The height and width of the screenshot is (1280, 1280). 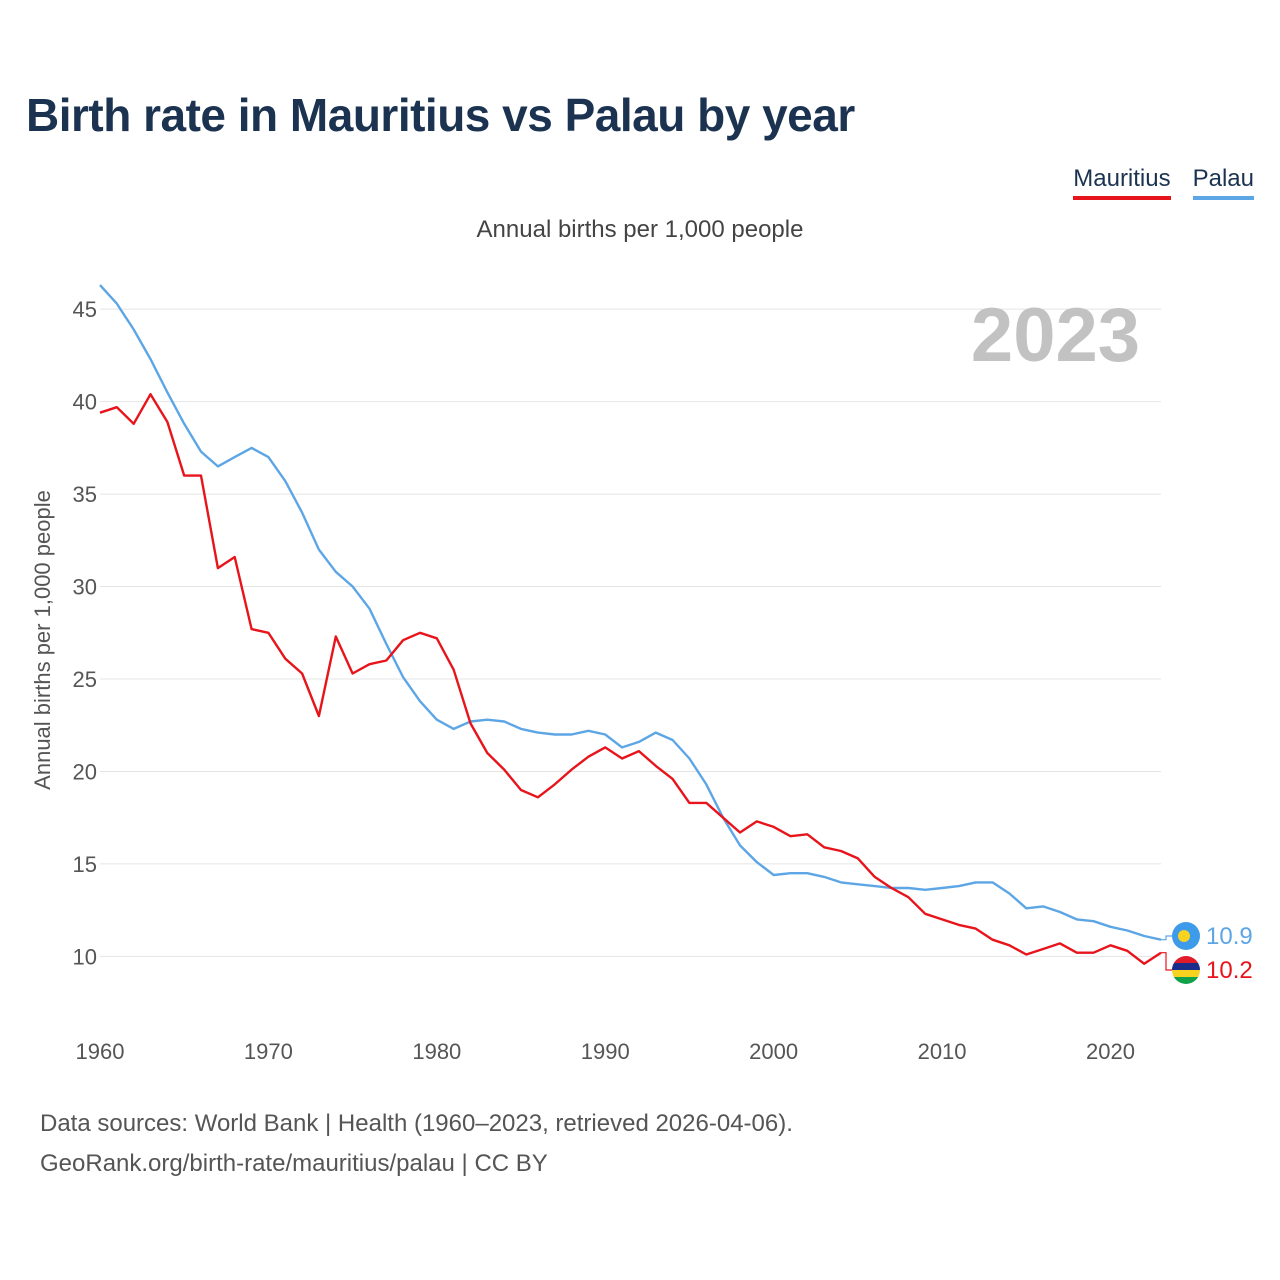 I want to click on legend-item-mauritius: Mauritius, so click(x=1122, y=183).